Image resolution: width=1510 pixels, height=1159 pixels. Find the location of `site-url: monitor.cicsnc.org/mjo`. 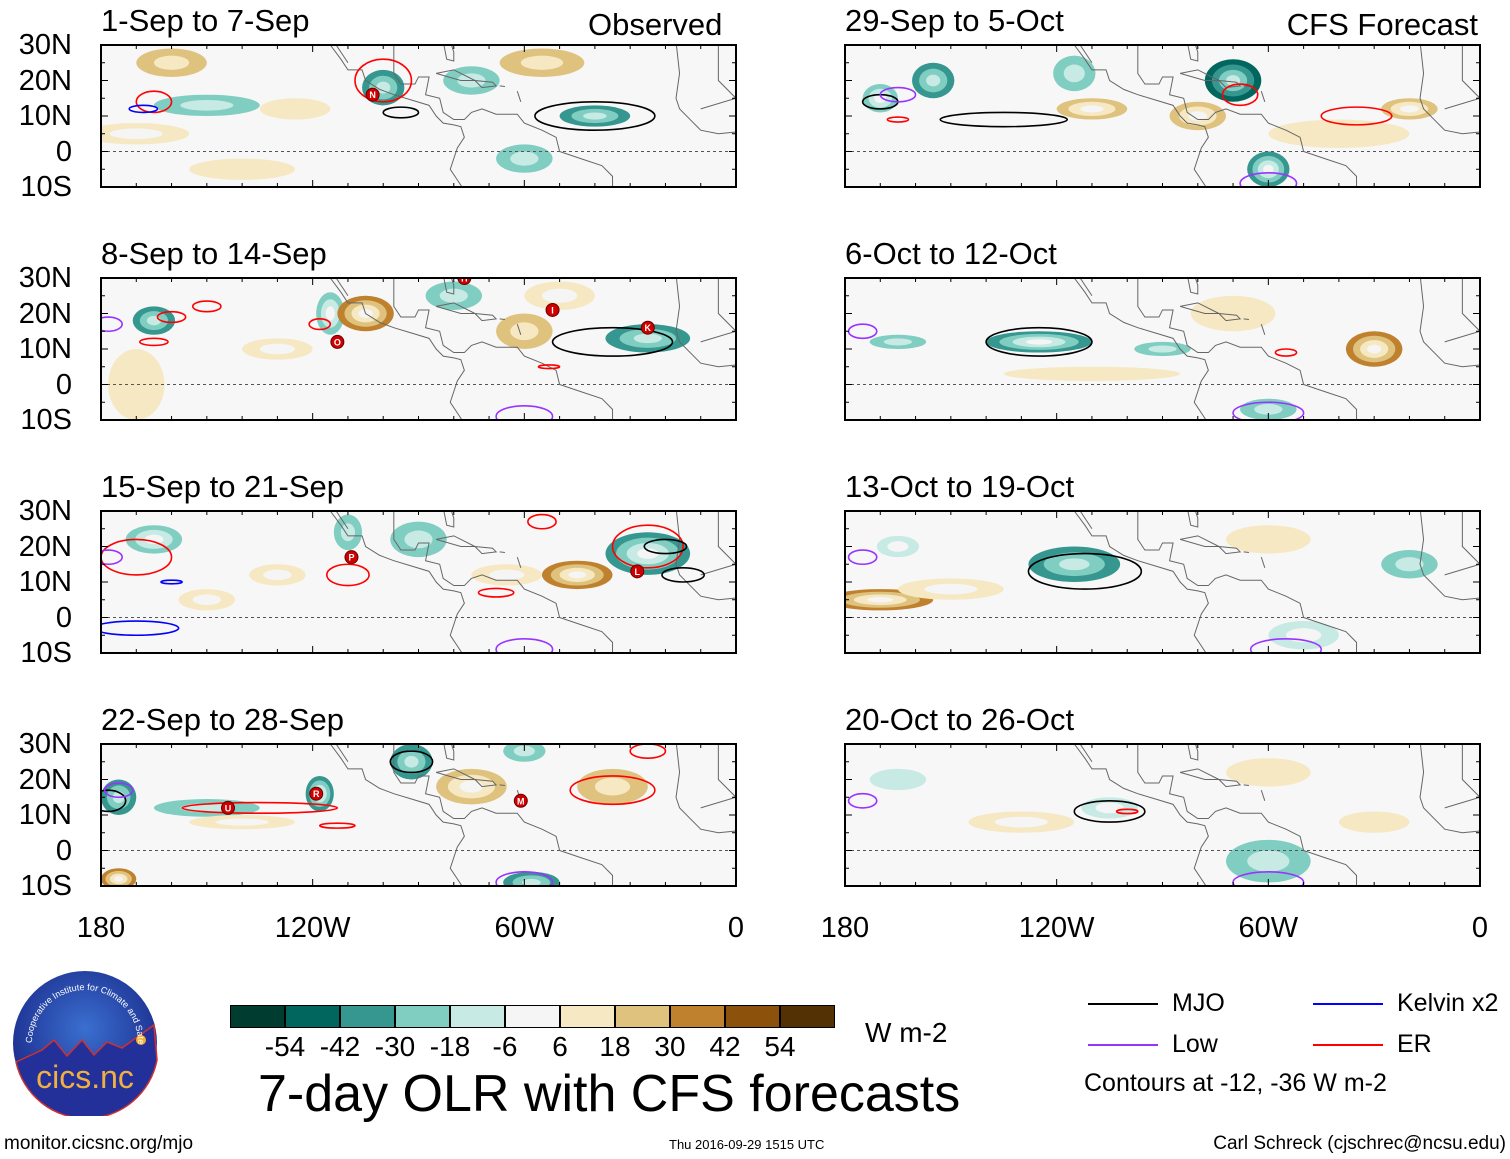

site-url: monitor.cicsnc.org/mjo is located at coordinates (99, 1143).